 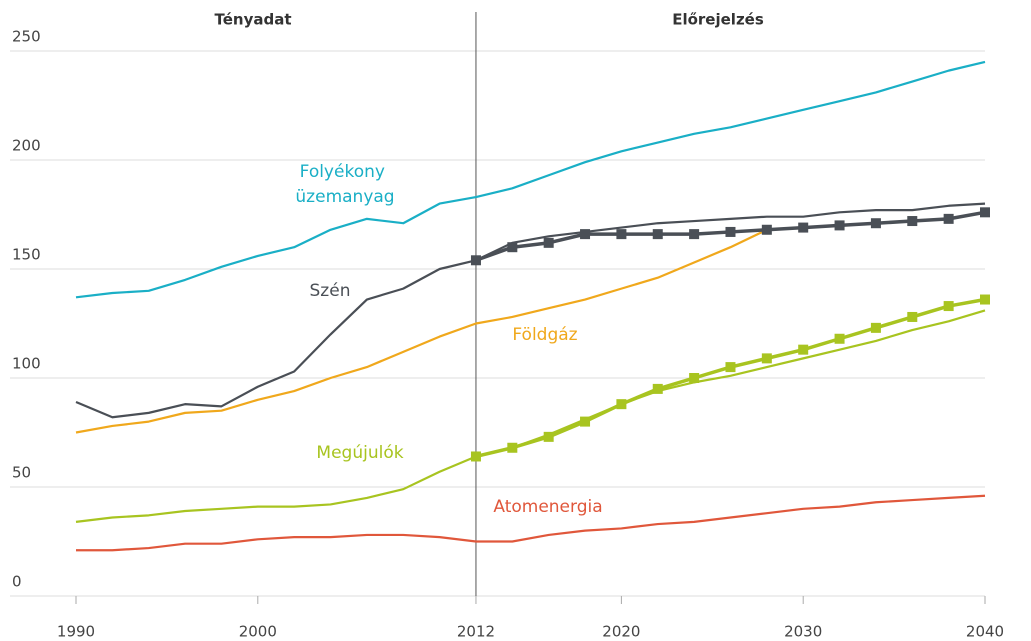 I want to click on header: Előrejelzés, so click(x=718, y=20).